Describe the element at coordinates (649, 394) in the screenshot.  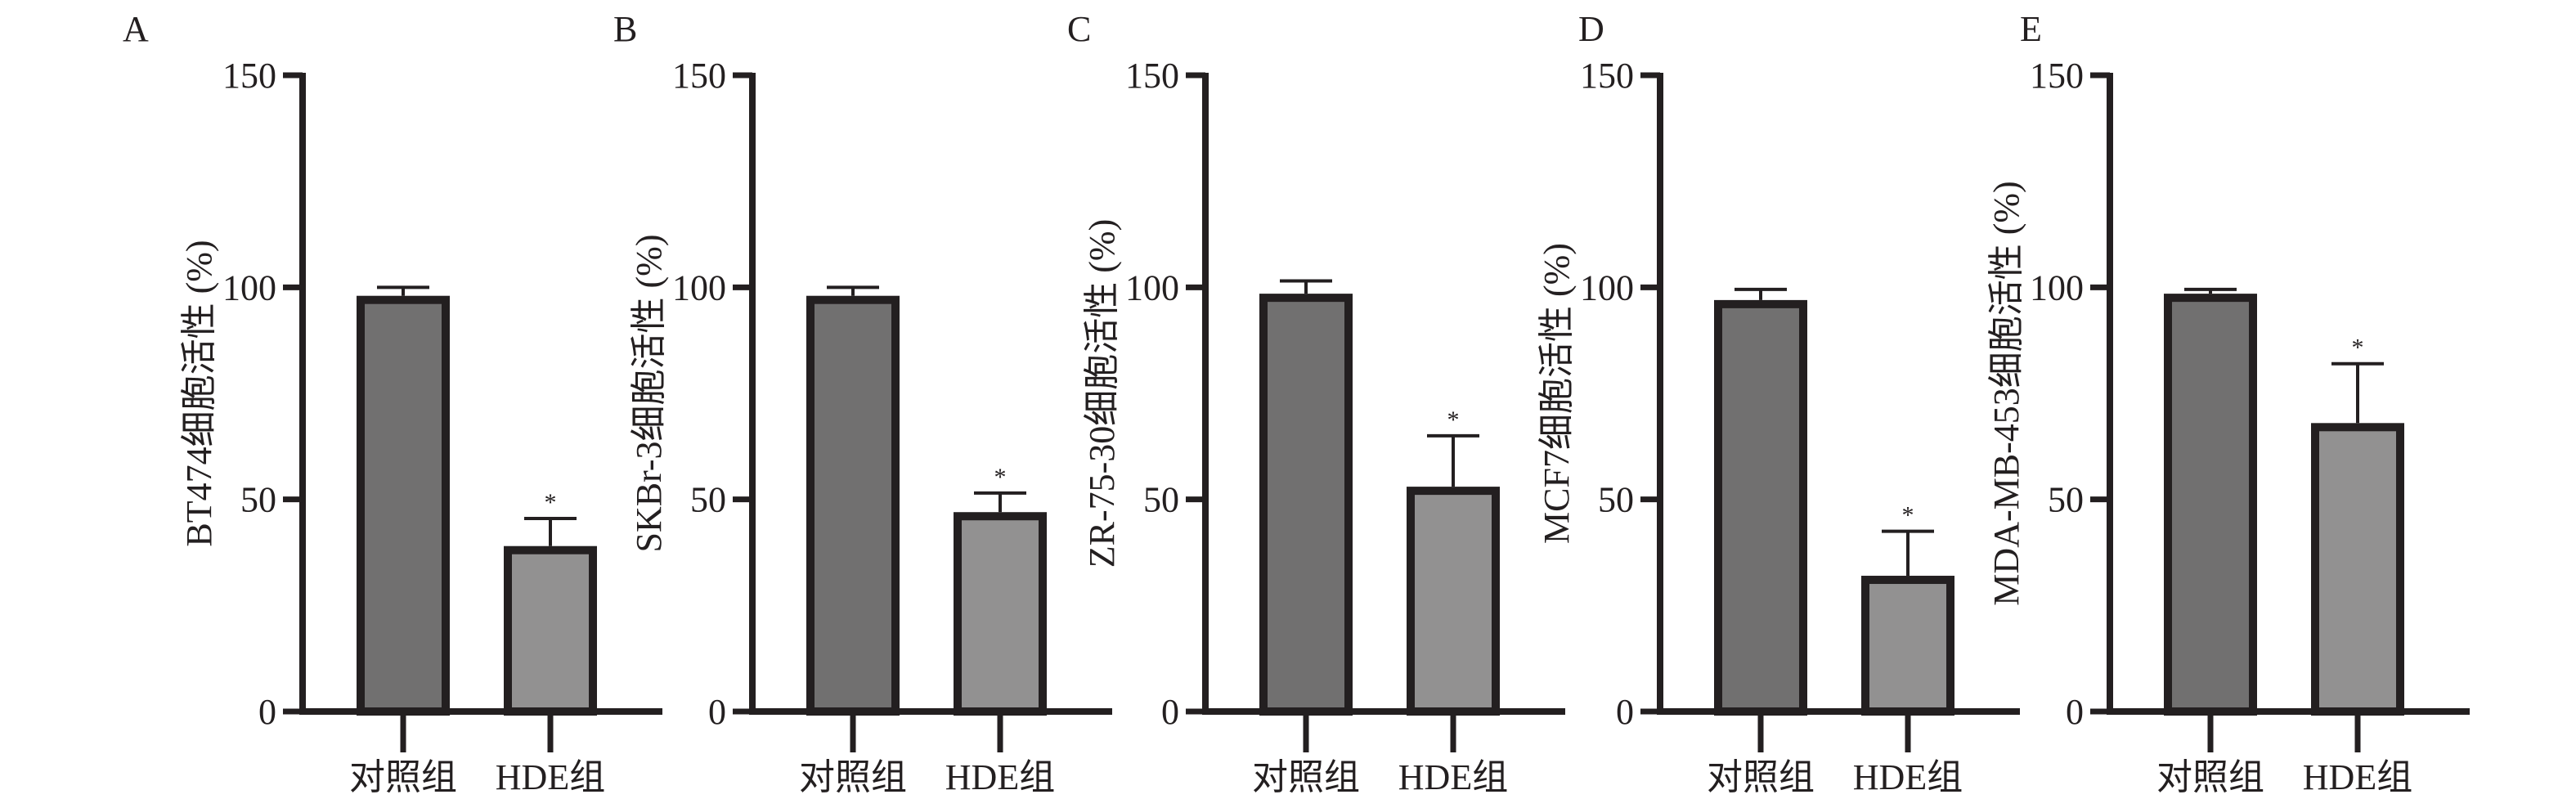
I see `y-axis-label: SKBr-3细胞活性 (%)` at that location.